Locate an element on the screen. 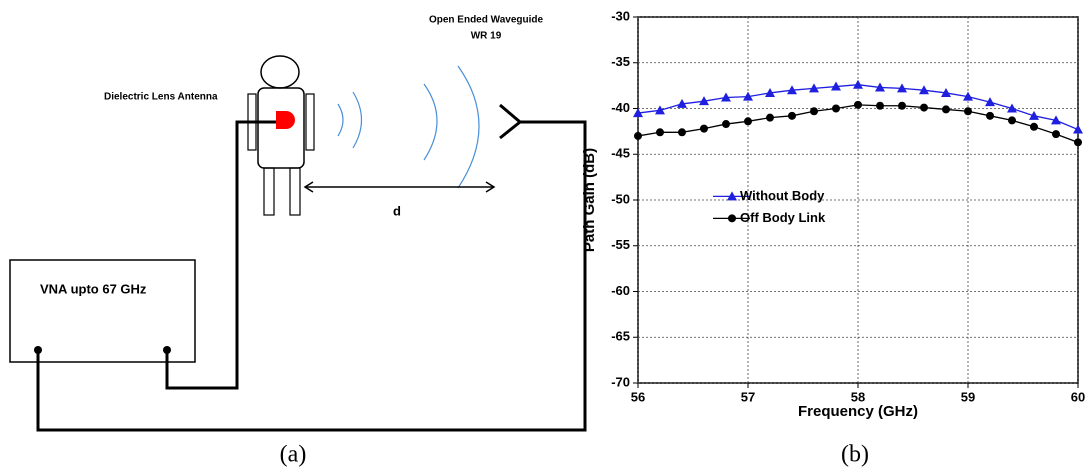 This screenshot has width=1092, height=473. y-axis-label: Path Gain (dB) is located at coordinates (589, 200).